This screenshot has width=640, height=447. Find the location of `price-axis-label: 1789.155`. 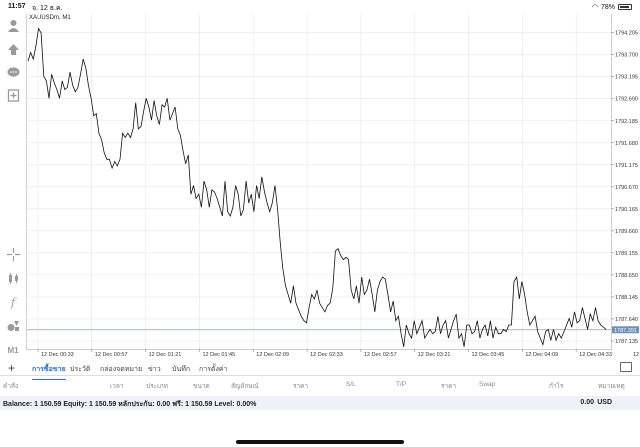

price-axis-label: 1789.155 is located at coordinates (626, 254).